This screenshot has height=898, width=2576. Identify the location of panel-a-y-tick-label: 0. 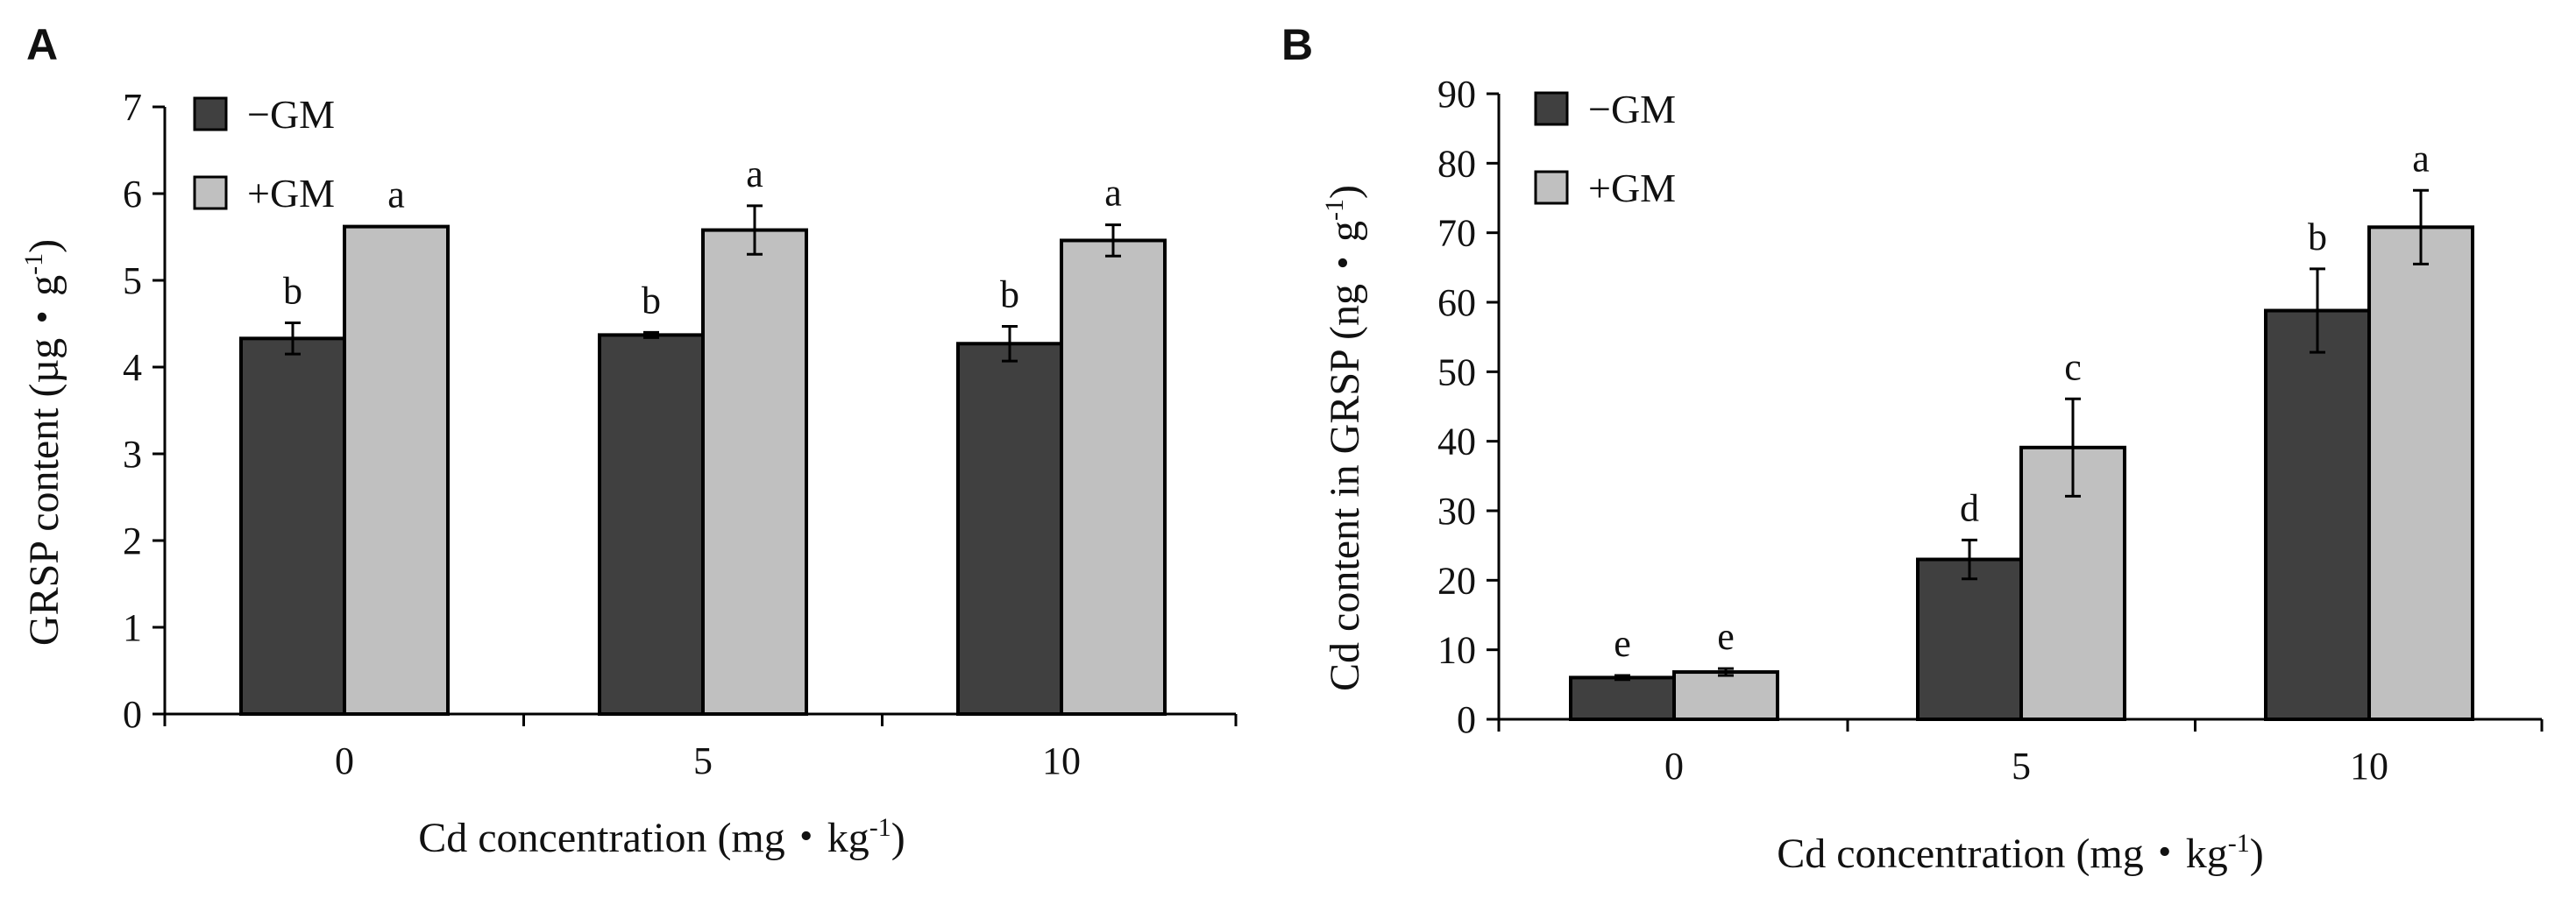
(132, 714).